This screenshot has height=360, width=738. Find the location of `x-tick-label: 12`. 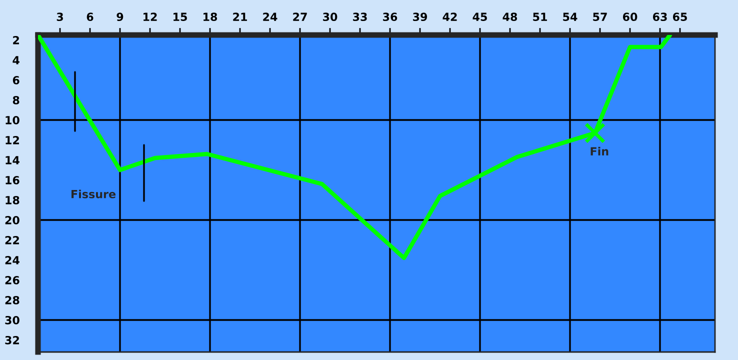

x-tick-label: 12 is located at coordinates (150, 16).